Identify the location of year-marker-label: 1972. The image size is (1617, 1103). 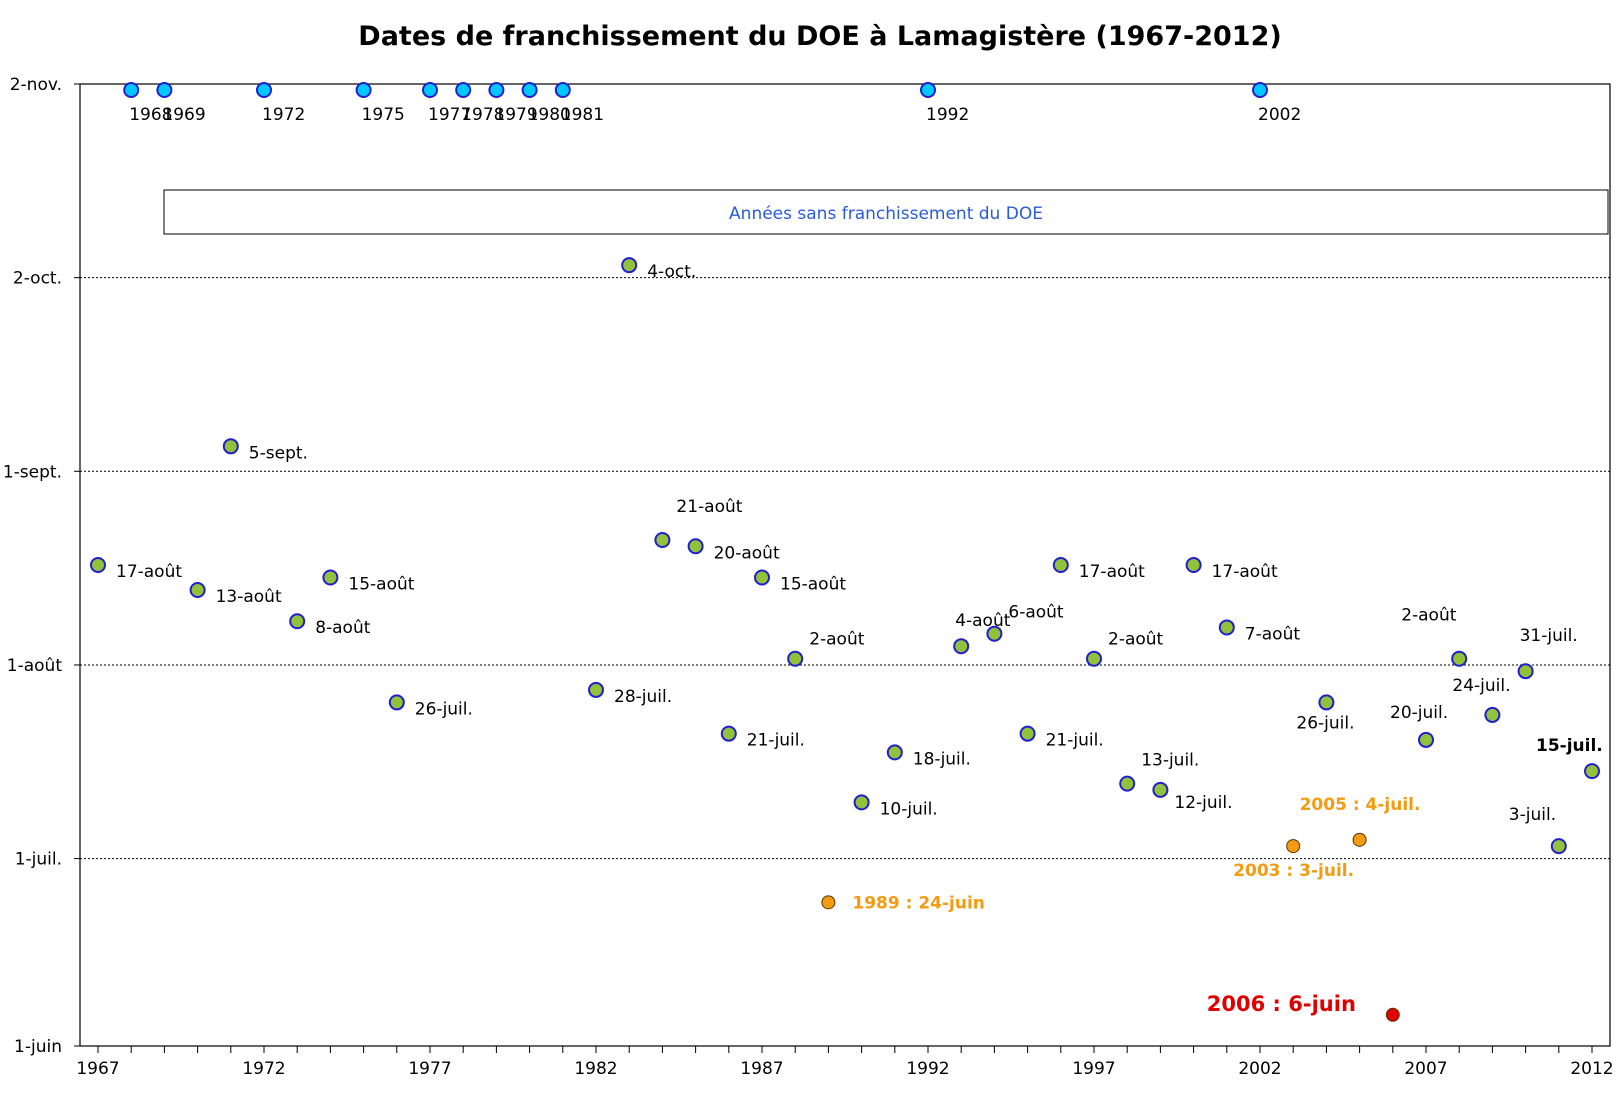
(283, 115).